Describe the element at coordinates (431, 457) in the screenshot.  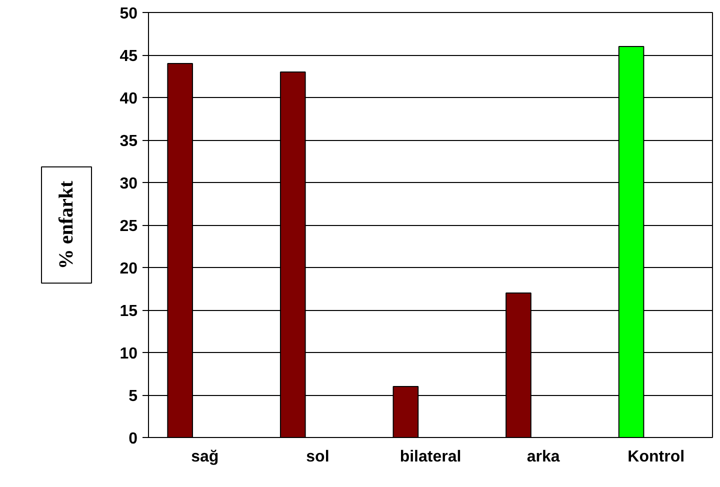
I see `x-tick-label: bilateral` at that location.